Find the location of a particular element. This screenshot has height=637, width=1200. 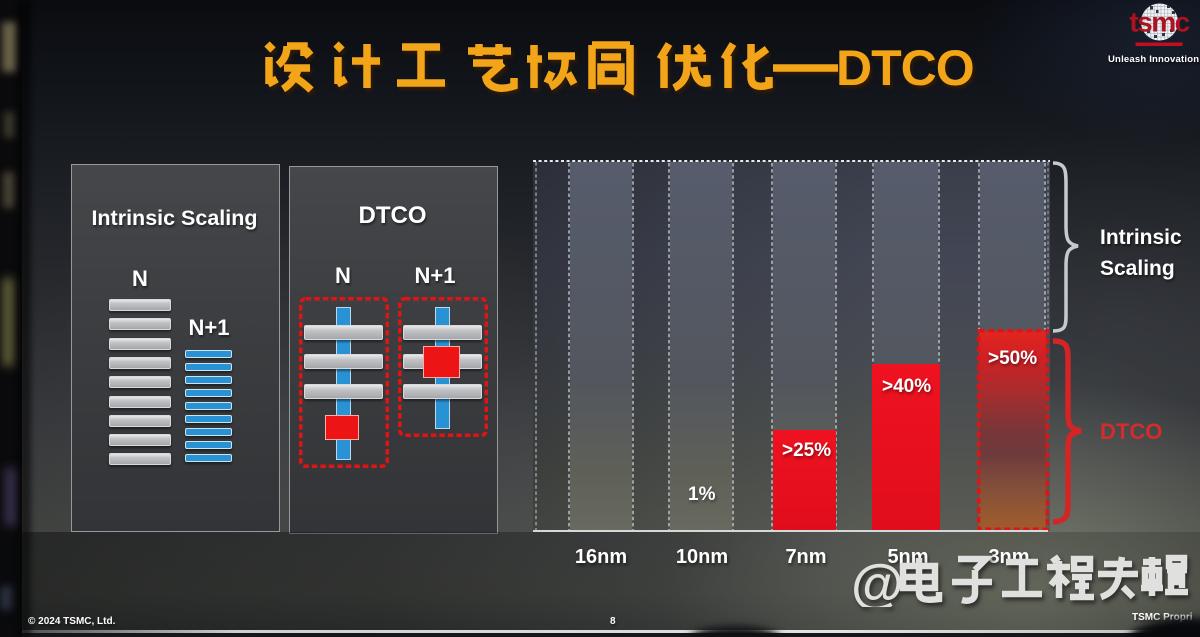

svg-text: tsmc is located at coordinates (1159, 22).